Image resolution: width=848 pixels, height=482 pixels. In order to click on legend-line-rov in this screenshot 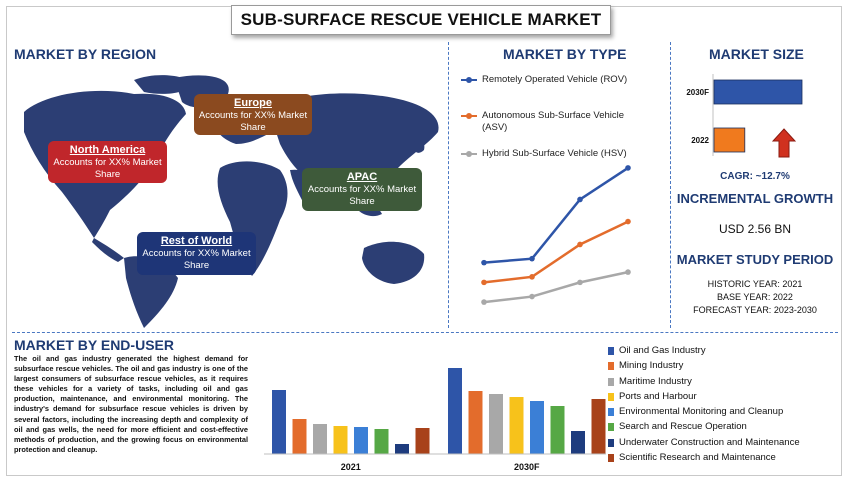, I will do `click(469, 80)`.